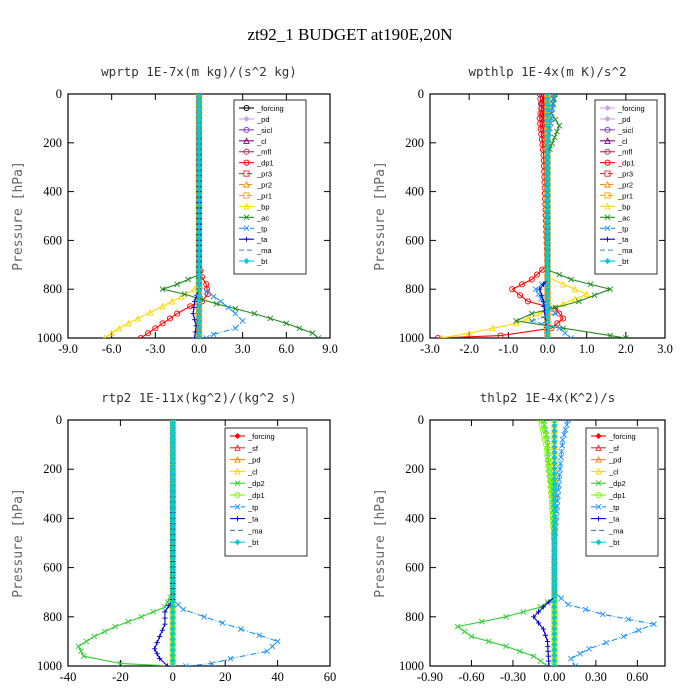  Describe the element at coordinates (225, 677) in the screenshot. I see `x-tick-label: 20` at that location.